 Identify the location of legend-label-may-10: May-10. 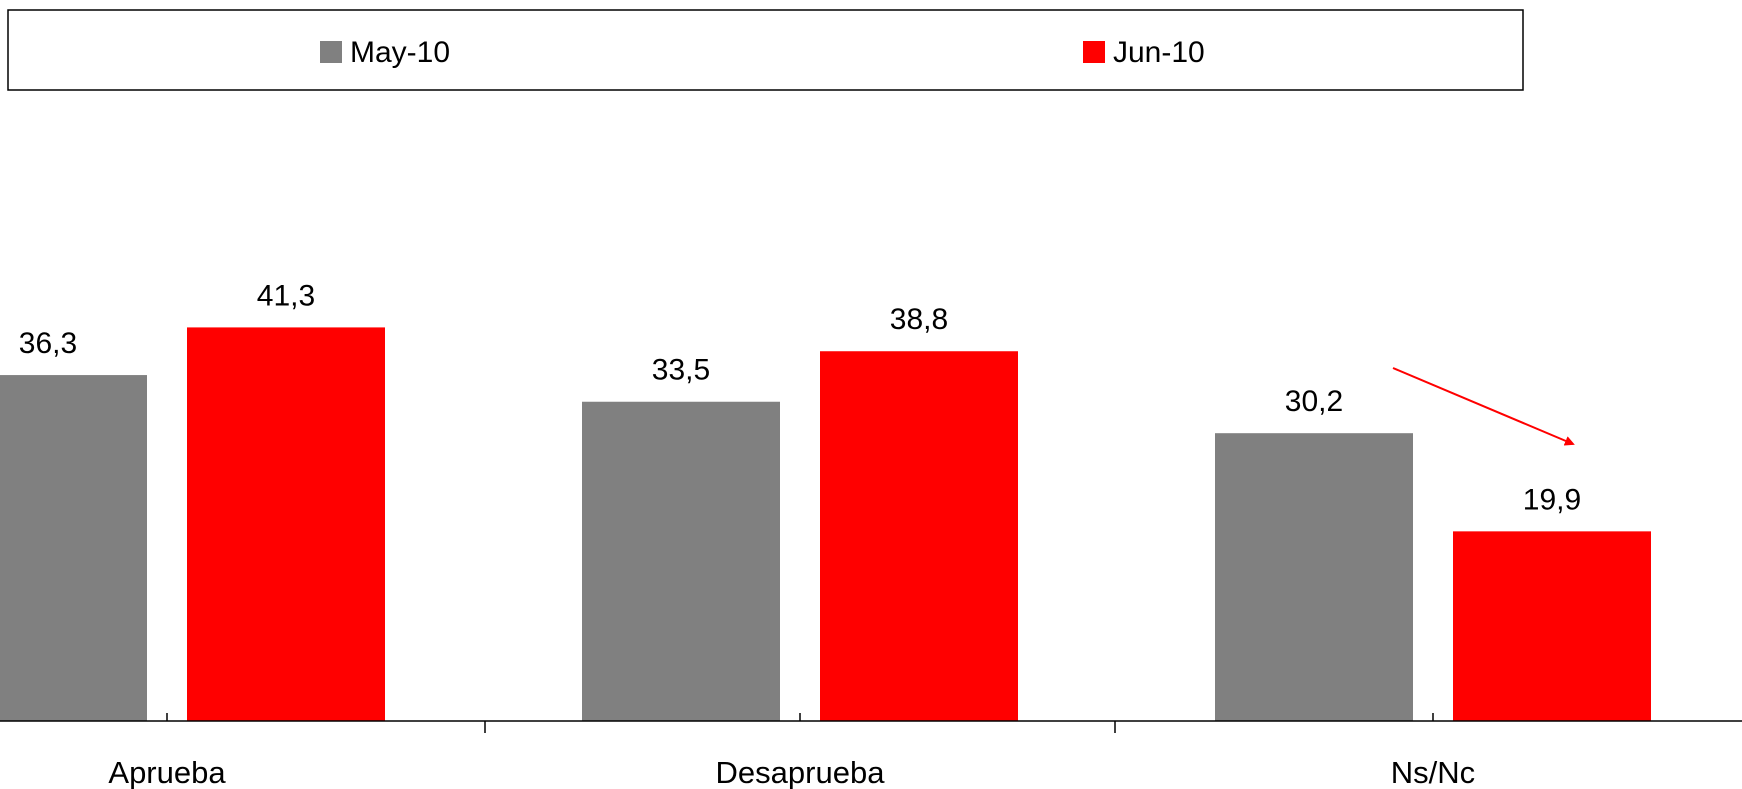
(400, 52).